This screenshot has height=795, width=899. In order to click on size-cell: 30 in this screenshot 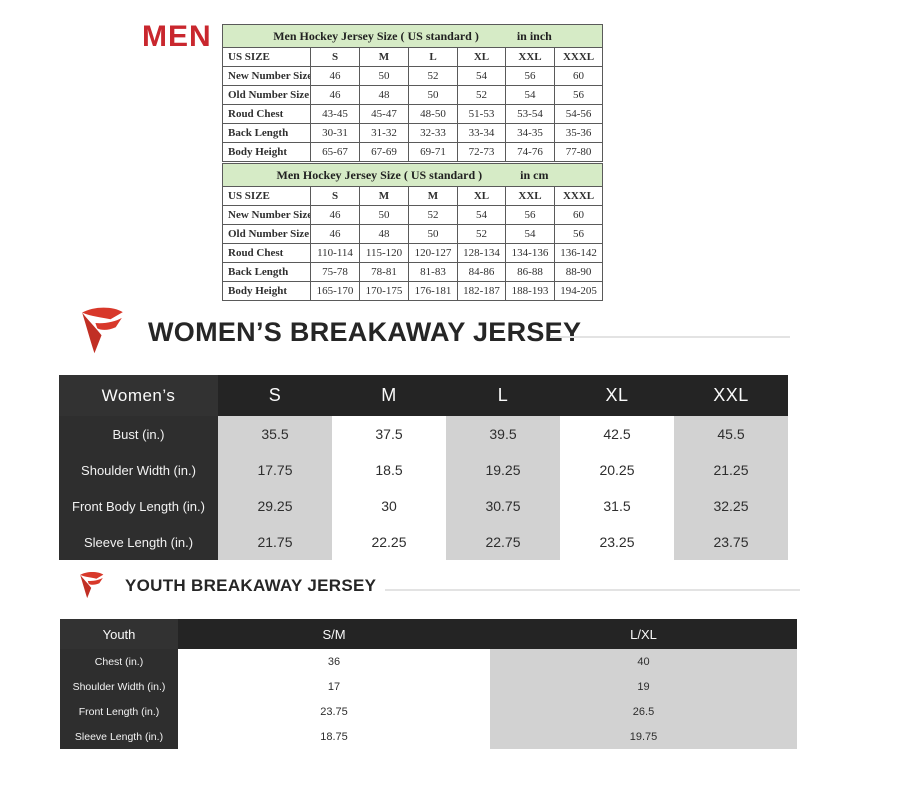, I will do `click(389, 506)`.